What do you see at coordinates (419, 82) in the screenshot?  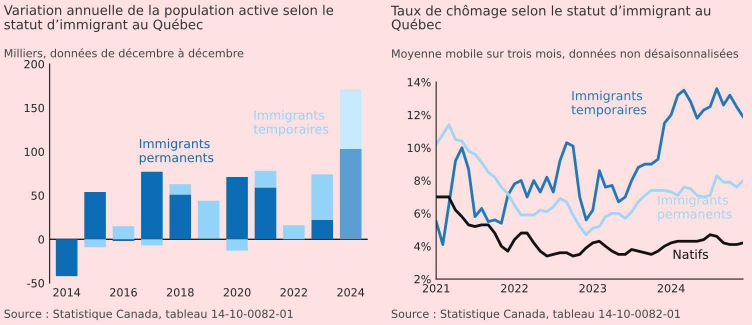 I see `y-tick-label: 14%` at bounding box center [419, 82].